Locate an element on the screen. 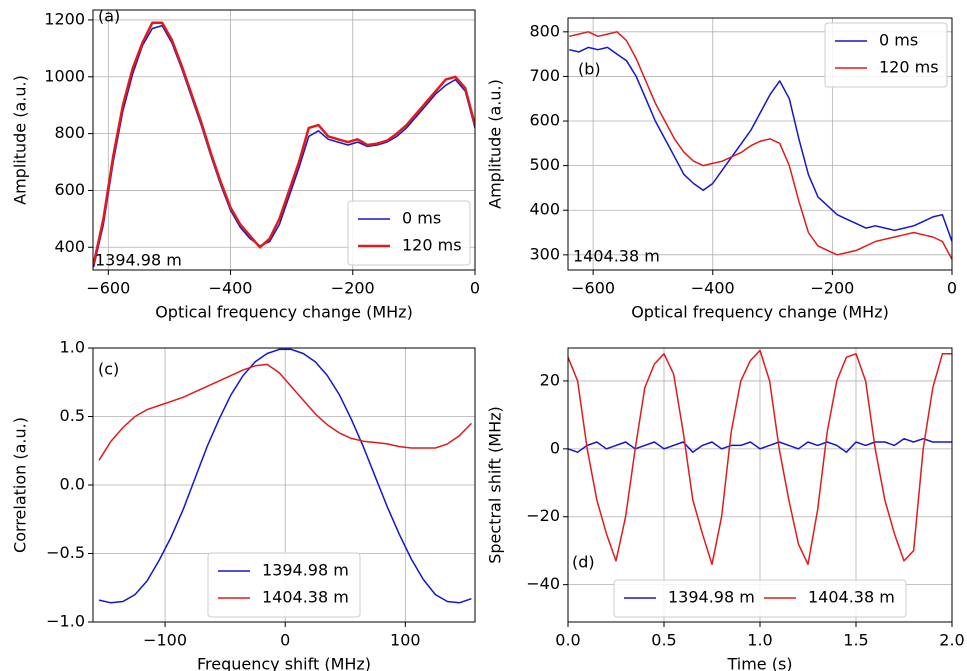  y-axis-label: Spectral shift (MHz) is located at coordinates (495, 485).